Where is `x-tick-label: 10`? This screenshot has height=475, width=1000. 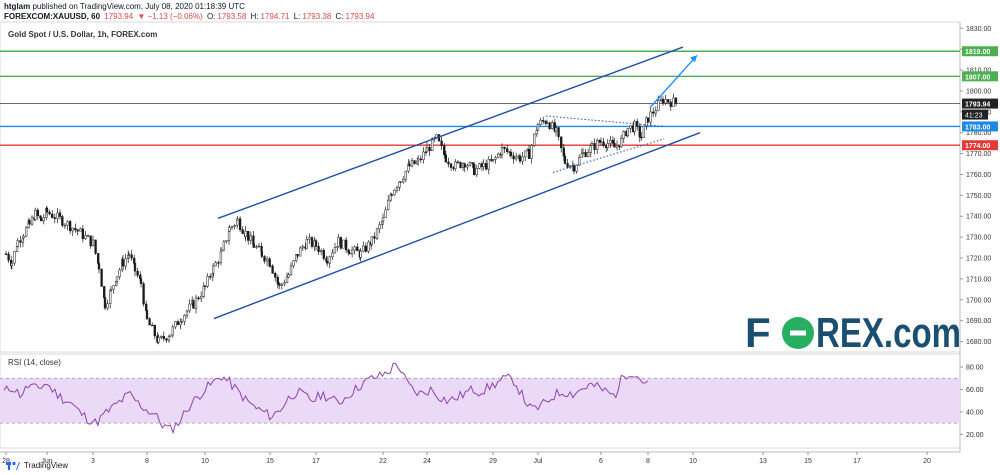
x-tick-label: 10 is located at coordinates (205, 461).